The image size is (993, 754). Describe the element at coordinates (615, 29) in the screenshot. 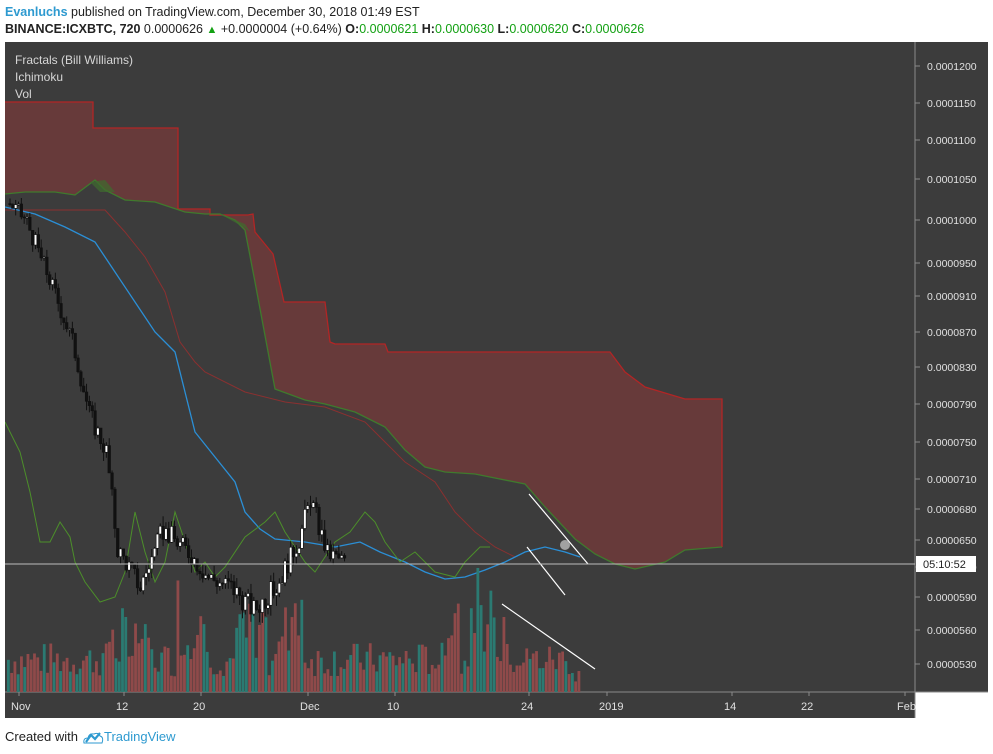

I see `close-value: 0.0000626` at that location.